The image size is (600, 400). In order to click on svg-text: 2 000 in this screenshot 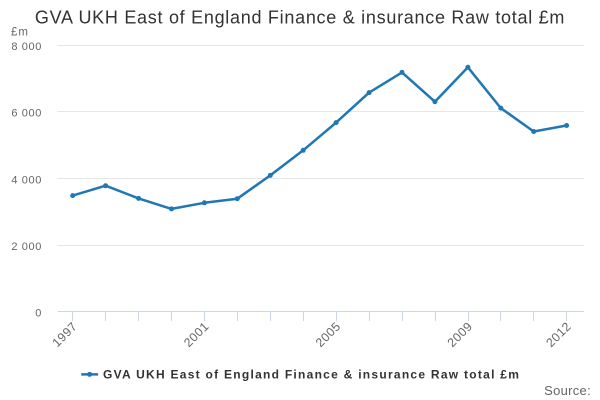, I will do `click(26, 247)`.